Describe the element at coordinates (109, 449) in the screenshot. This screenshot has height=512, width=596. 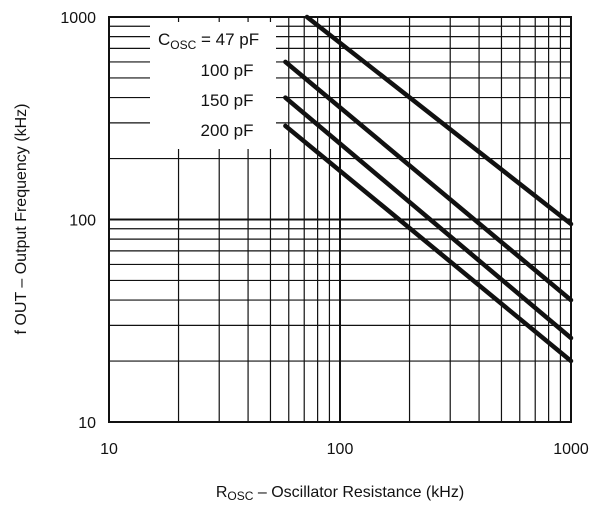
I see `x-tick-label: 10` at that location.